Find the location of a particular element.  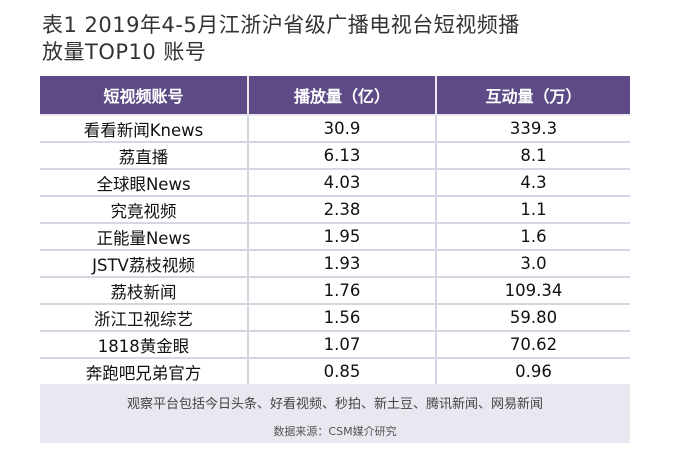

plays-cell: 1.56 is located at coordinates (341, 317).